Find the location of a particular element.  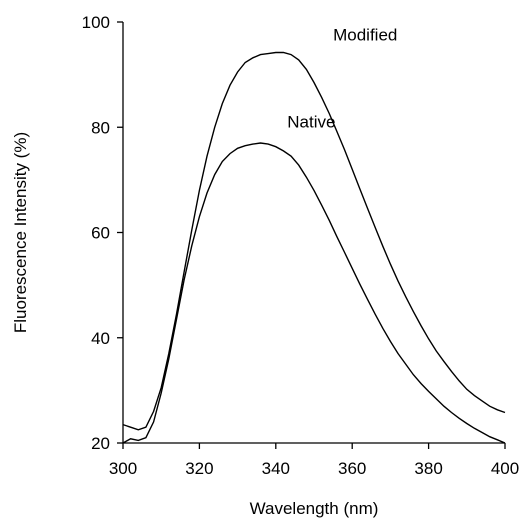

x-tick-label: 340 is located at coordinates (276, 468).